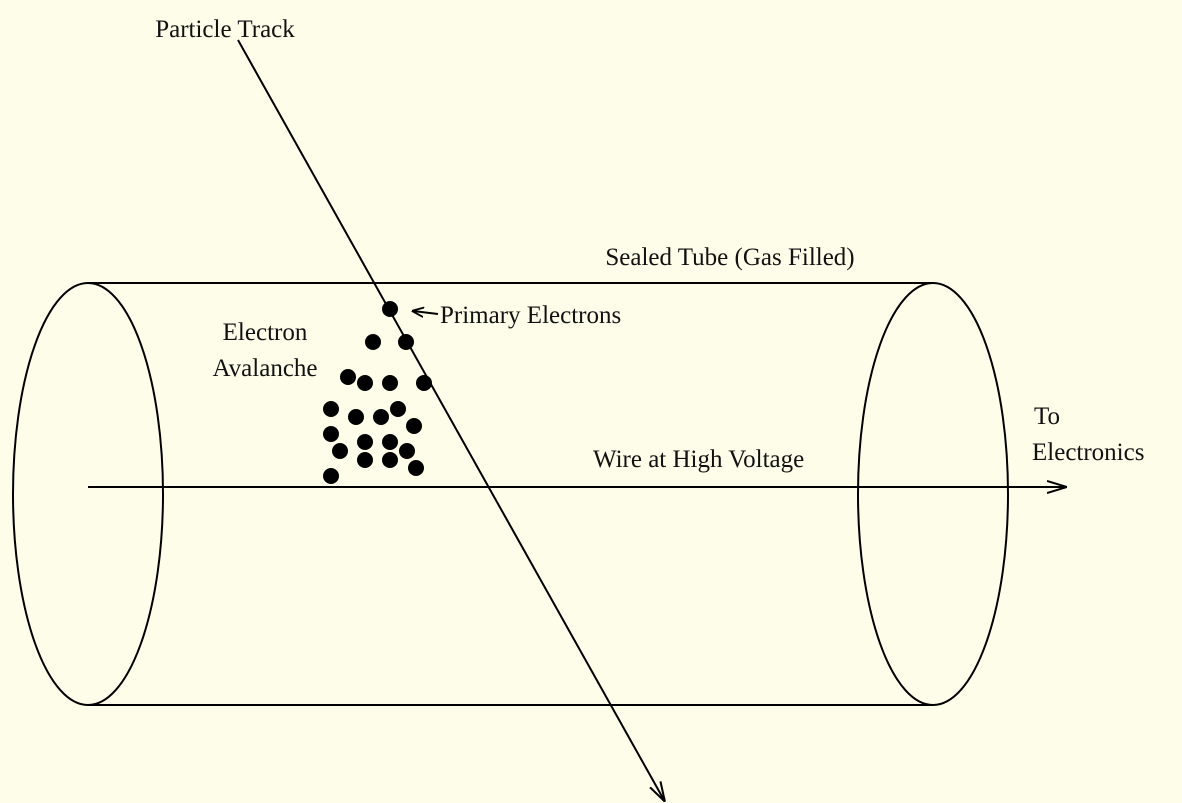 The width and height of the screenshot is (1182, 803). I want to click on label: Particle Track, so click(225, 29).